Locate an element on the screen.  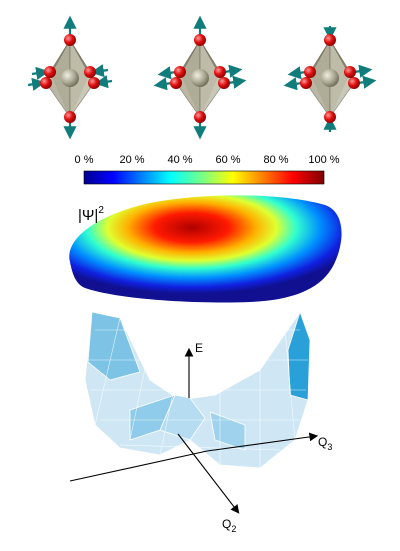
colorbar-tick-label: 80 % is located at coordinates (275, 160).